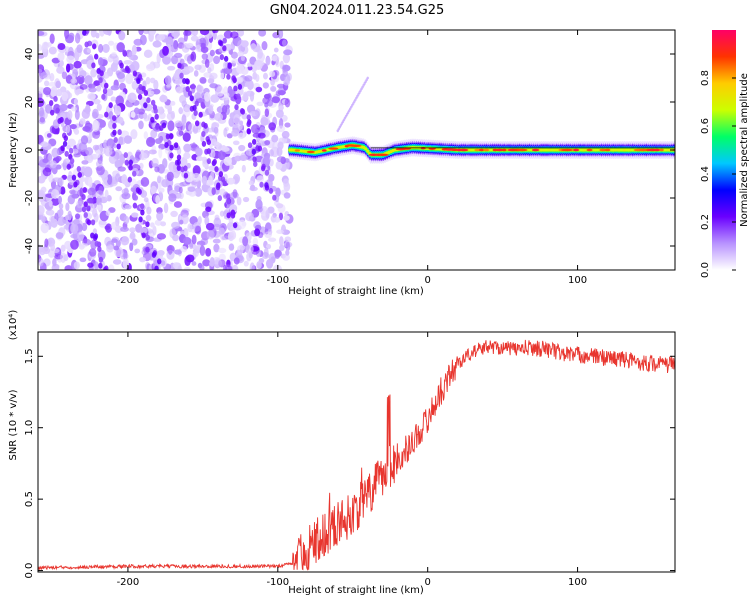 The width and height of the screenshot is (750, 600). What do you see at coordinates (356, 291) in the screenshot?
I see `spectrogram-x-label: Height of straight line (km)` at bounding box center [356, 291].